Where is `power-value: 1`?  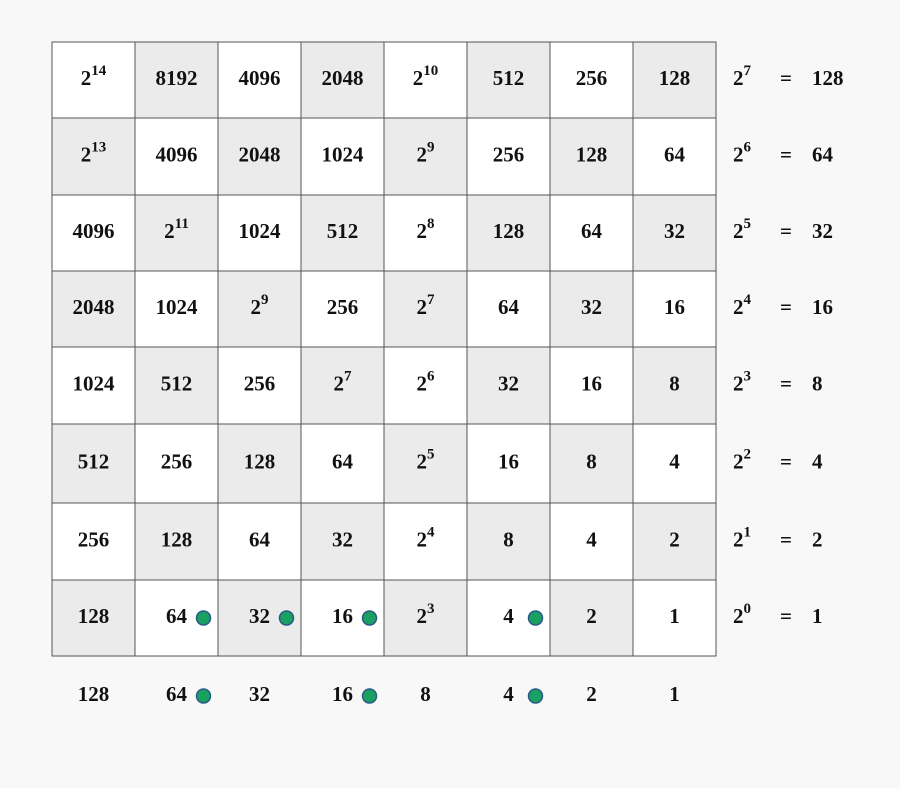
power-value: 1 is located at coordinates (817, 616).